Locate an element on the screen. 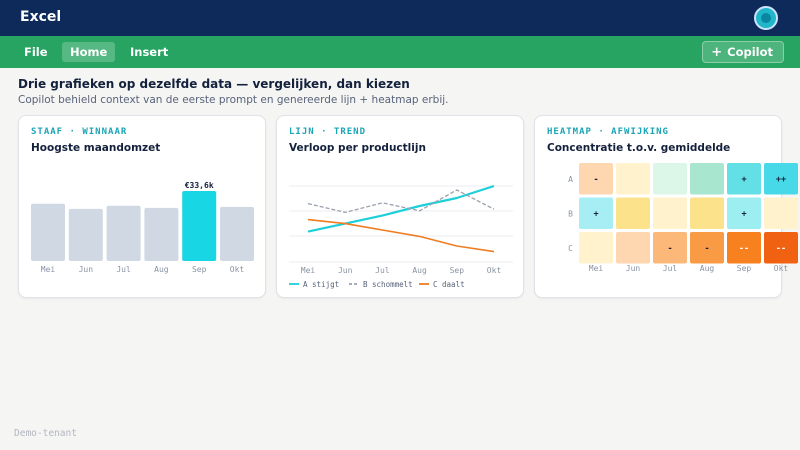 This screenshot has width=800, height=450. card-eyebrow: LIJN · TREND is located at coordinates (328, 132).